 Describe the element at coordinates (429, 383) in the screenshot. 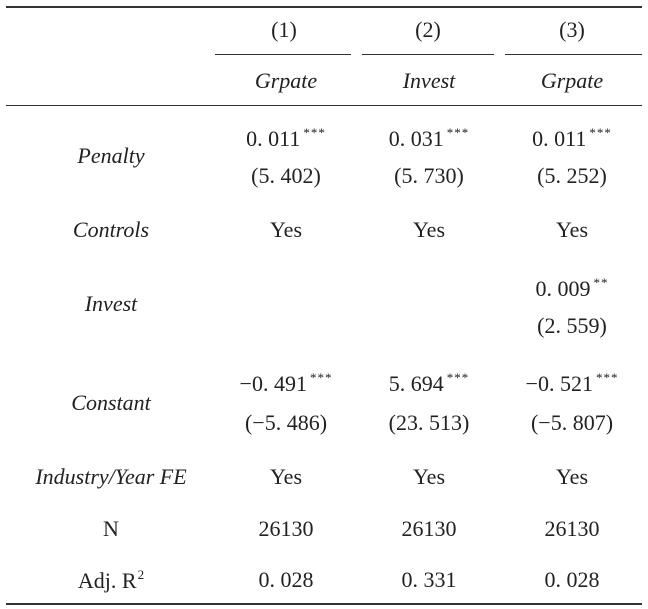

I see `constant-coef-col2: 5. 694 ***` at that location.